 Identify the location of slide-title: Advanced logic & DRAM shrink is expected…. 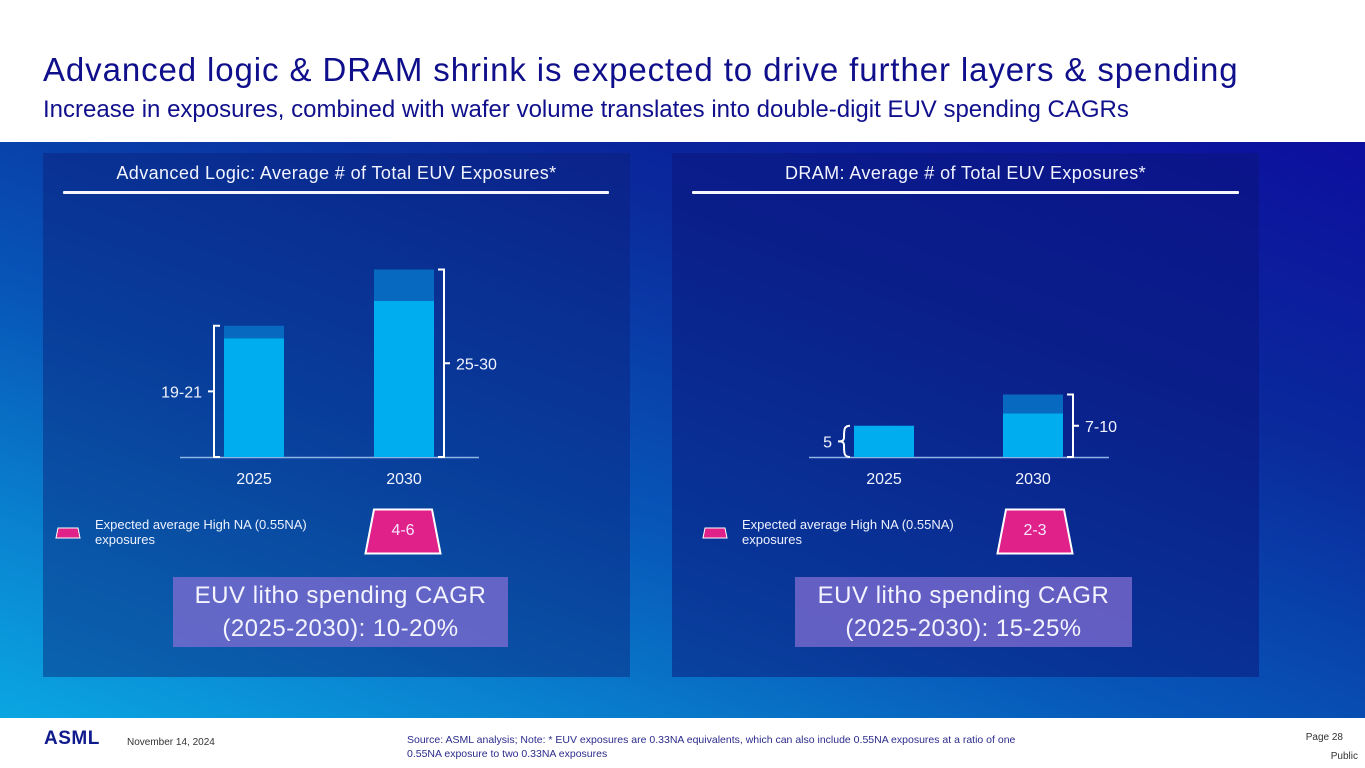
(641, 69).